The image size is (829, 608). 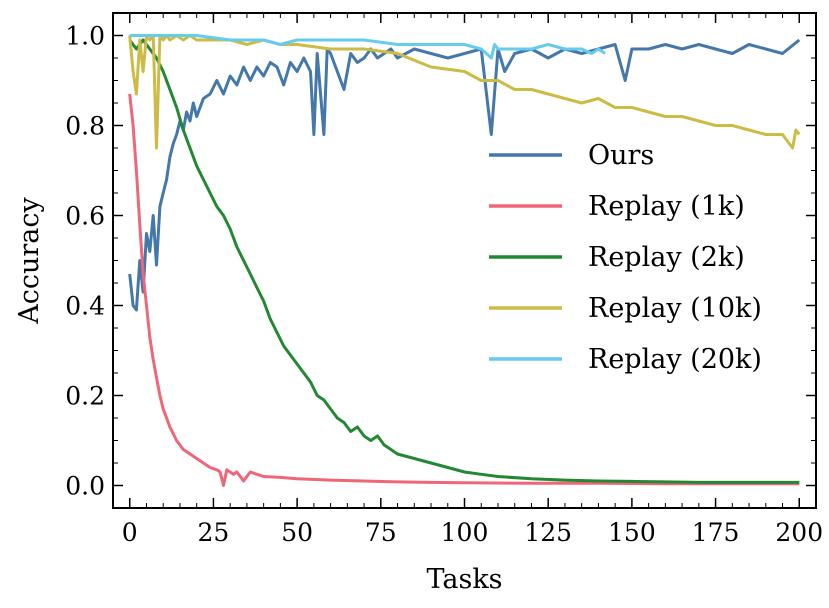 What do you see at coordinates (85, 306) in the screenshot?
I see `y-tick-label: 0.4` at bounding box center [85, 306].